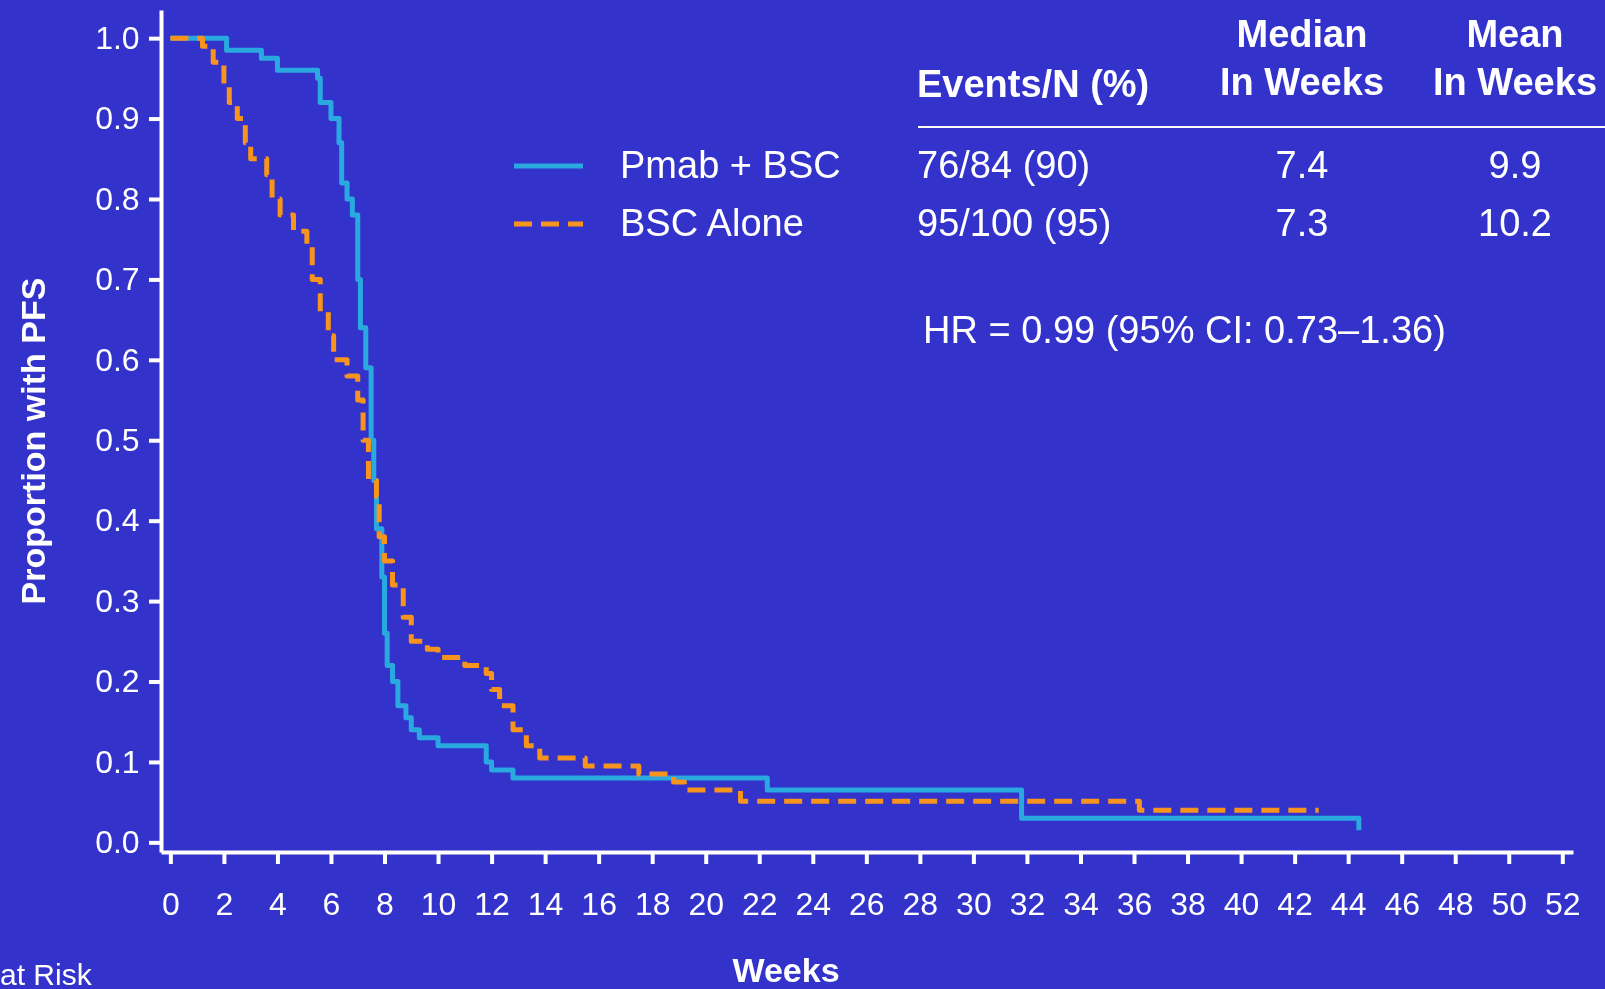 Image resolution: width=1605 pixels, height=989 pixels. What do you see at coordinates (1348, 904) in the screenshot?
I see `x-tick-label: 44` at bounding box center [1348, 904].